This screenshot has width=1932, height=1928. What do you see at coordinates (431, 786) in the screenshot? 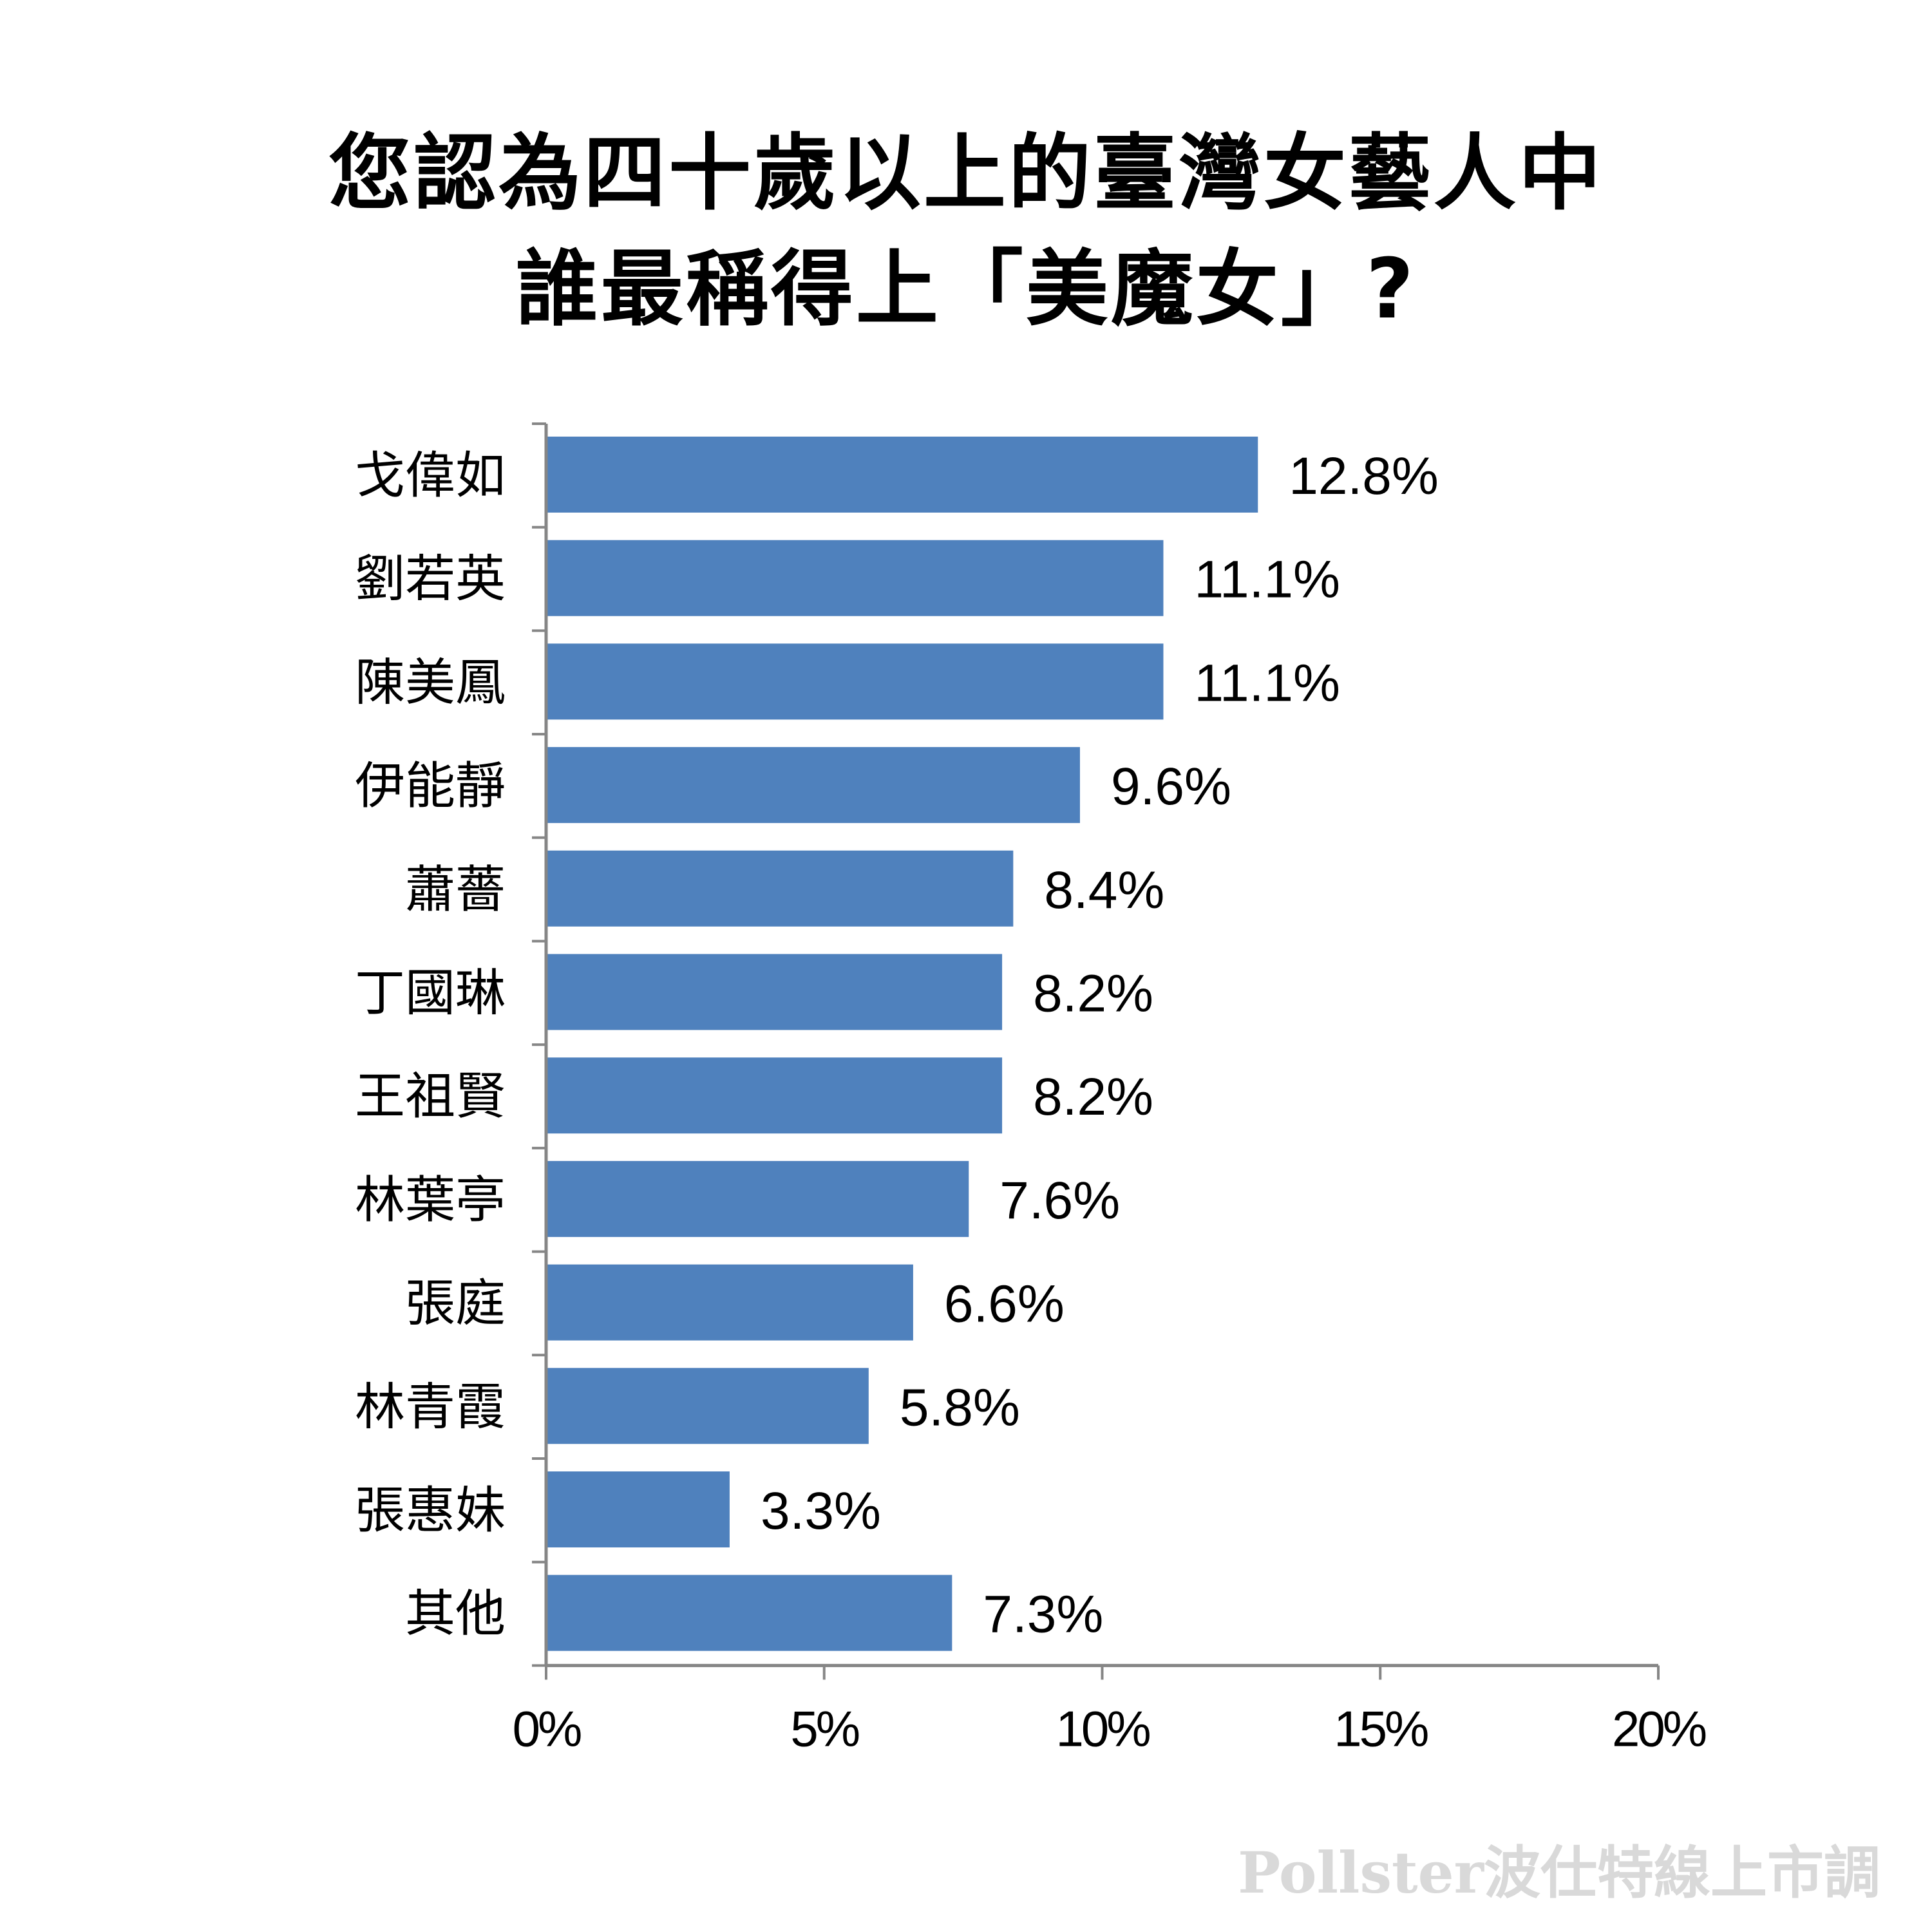
I see `category-label: 伊能靜` at bounding box center [431, 786].